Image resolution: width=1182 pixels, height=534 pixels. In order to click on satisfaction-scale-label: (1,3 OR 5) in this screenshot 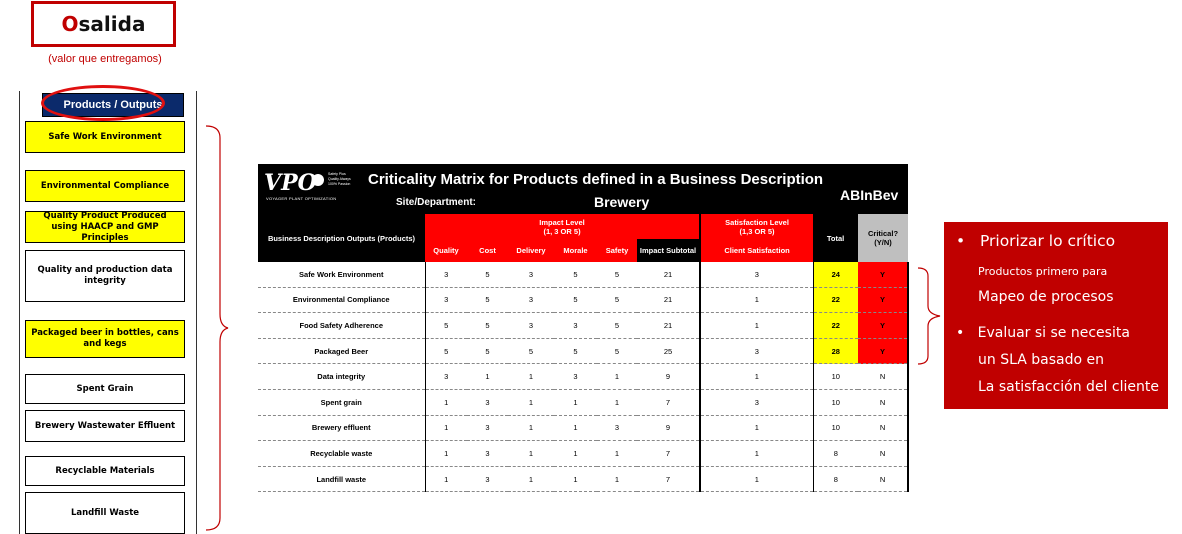, I will do `click(757, 231)`.